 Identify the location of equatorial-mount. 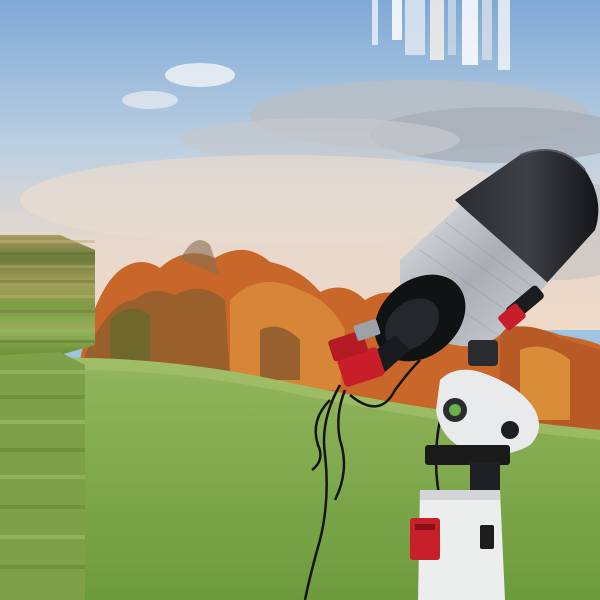
(474, 470).